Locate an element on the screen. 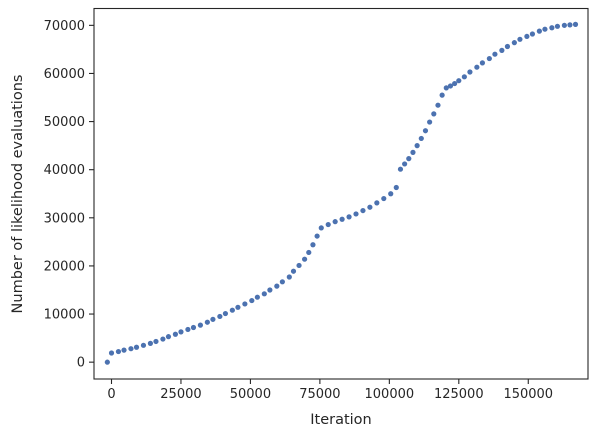  y-tick-label: 10000 is located at coordinates (64, 315).